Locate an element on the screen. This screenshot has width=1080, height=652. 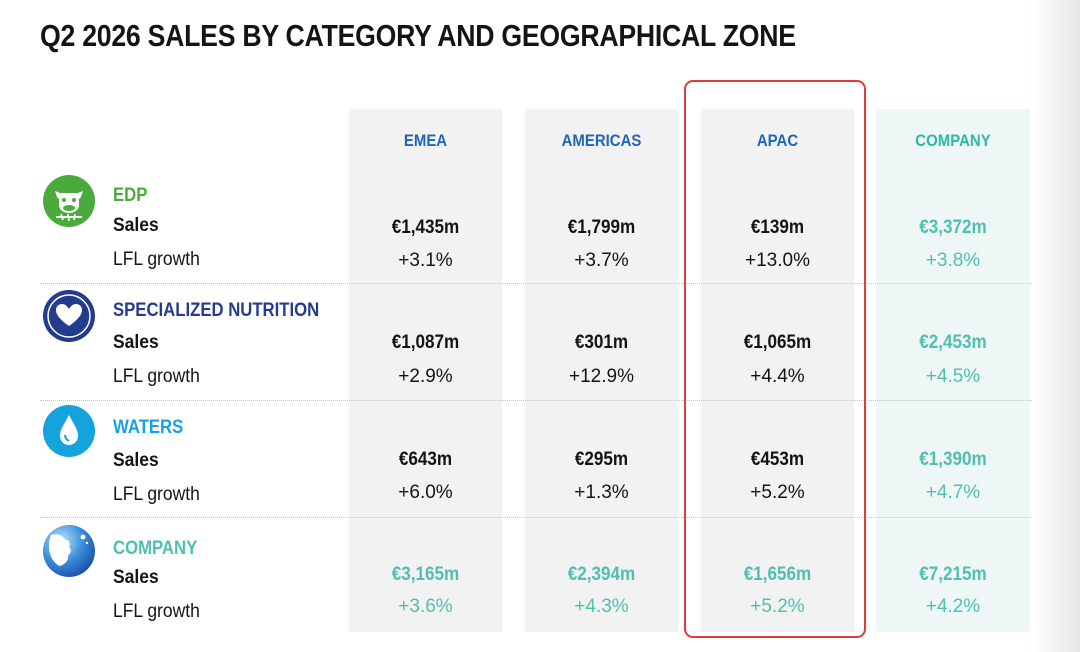
water-drop-icon is located at coordinates (69, 431).